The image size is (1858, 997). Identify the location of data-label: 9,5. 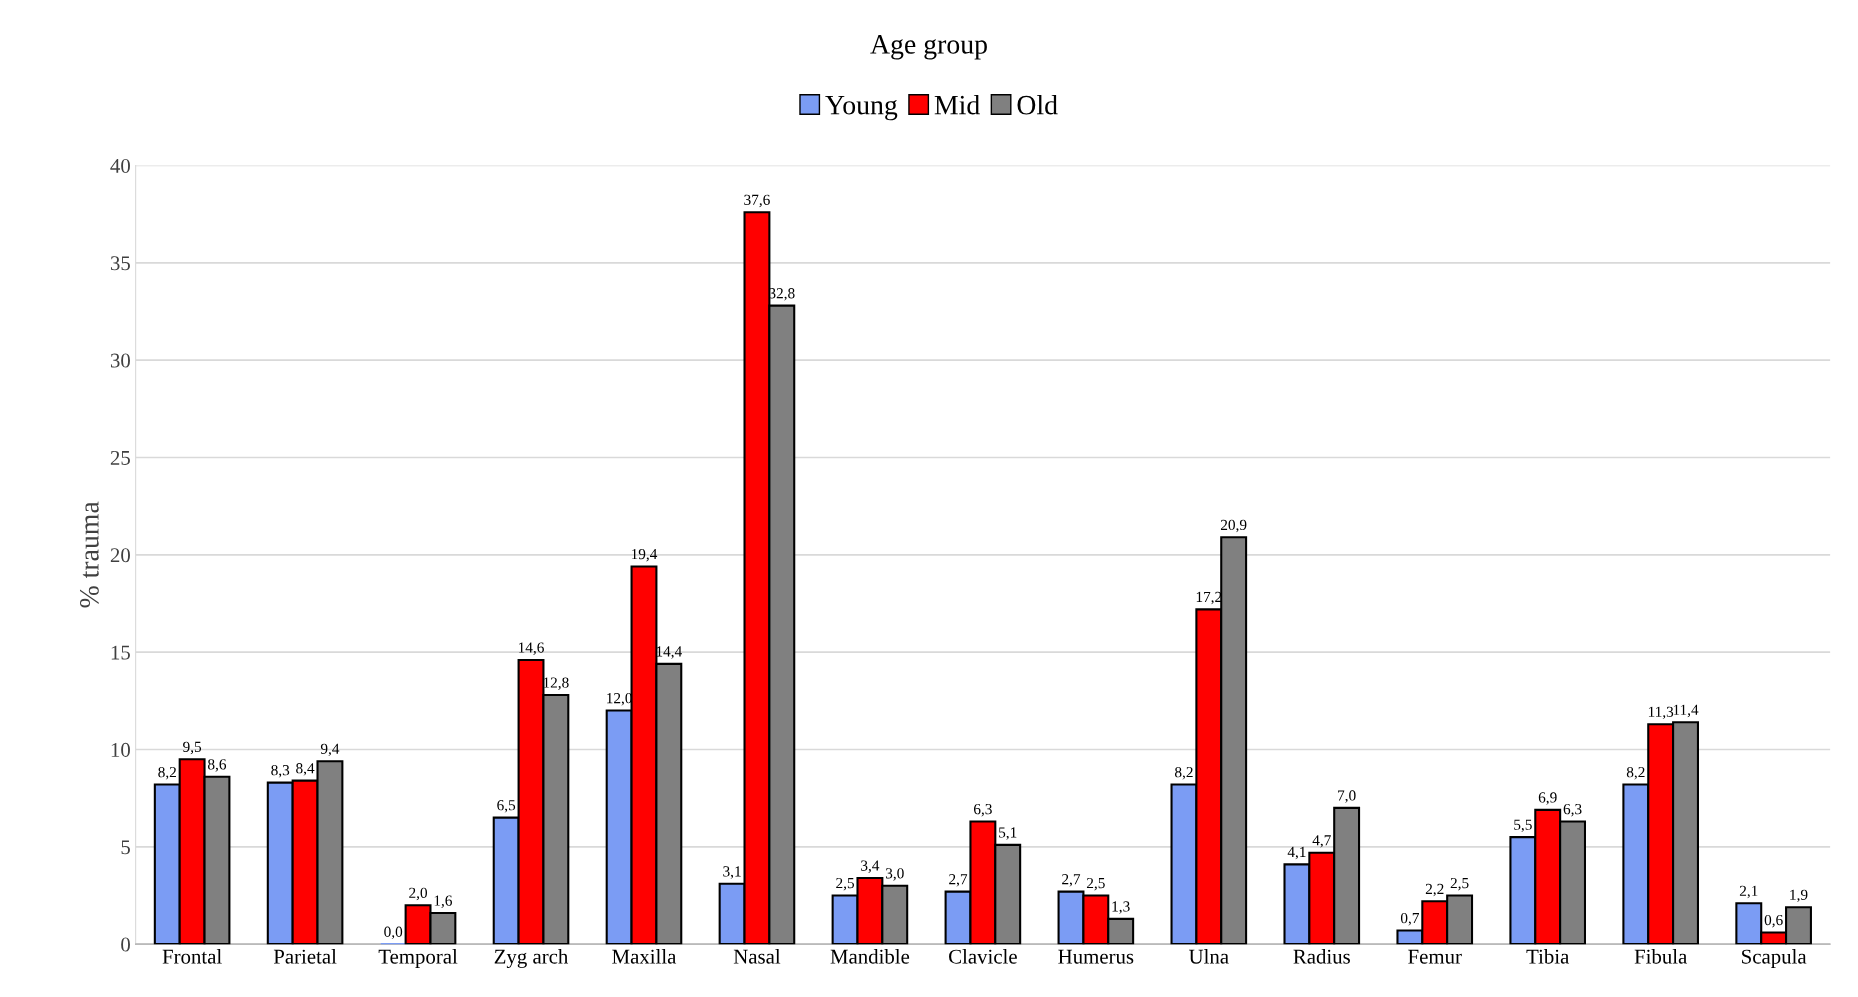
(192, 748).